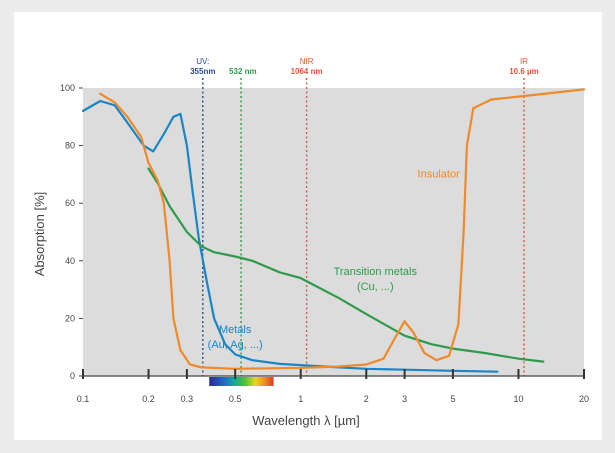  Describe the element at coordinates (70, 203) in the screenshot. I see `y-tick-label-3: 60` at that location.